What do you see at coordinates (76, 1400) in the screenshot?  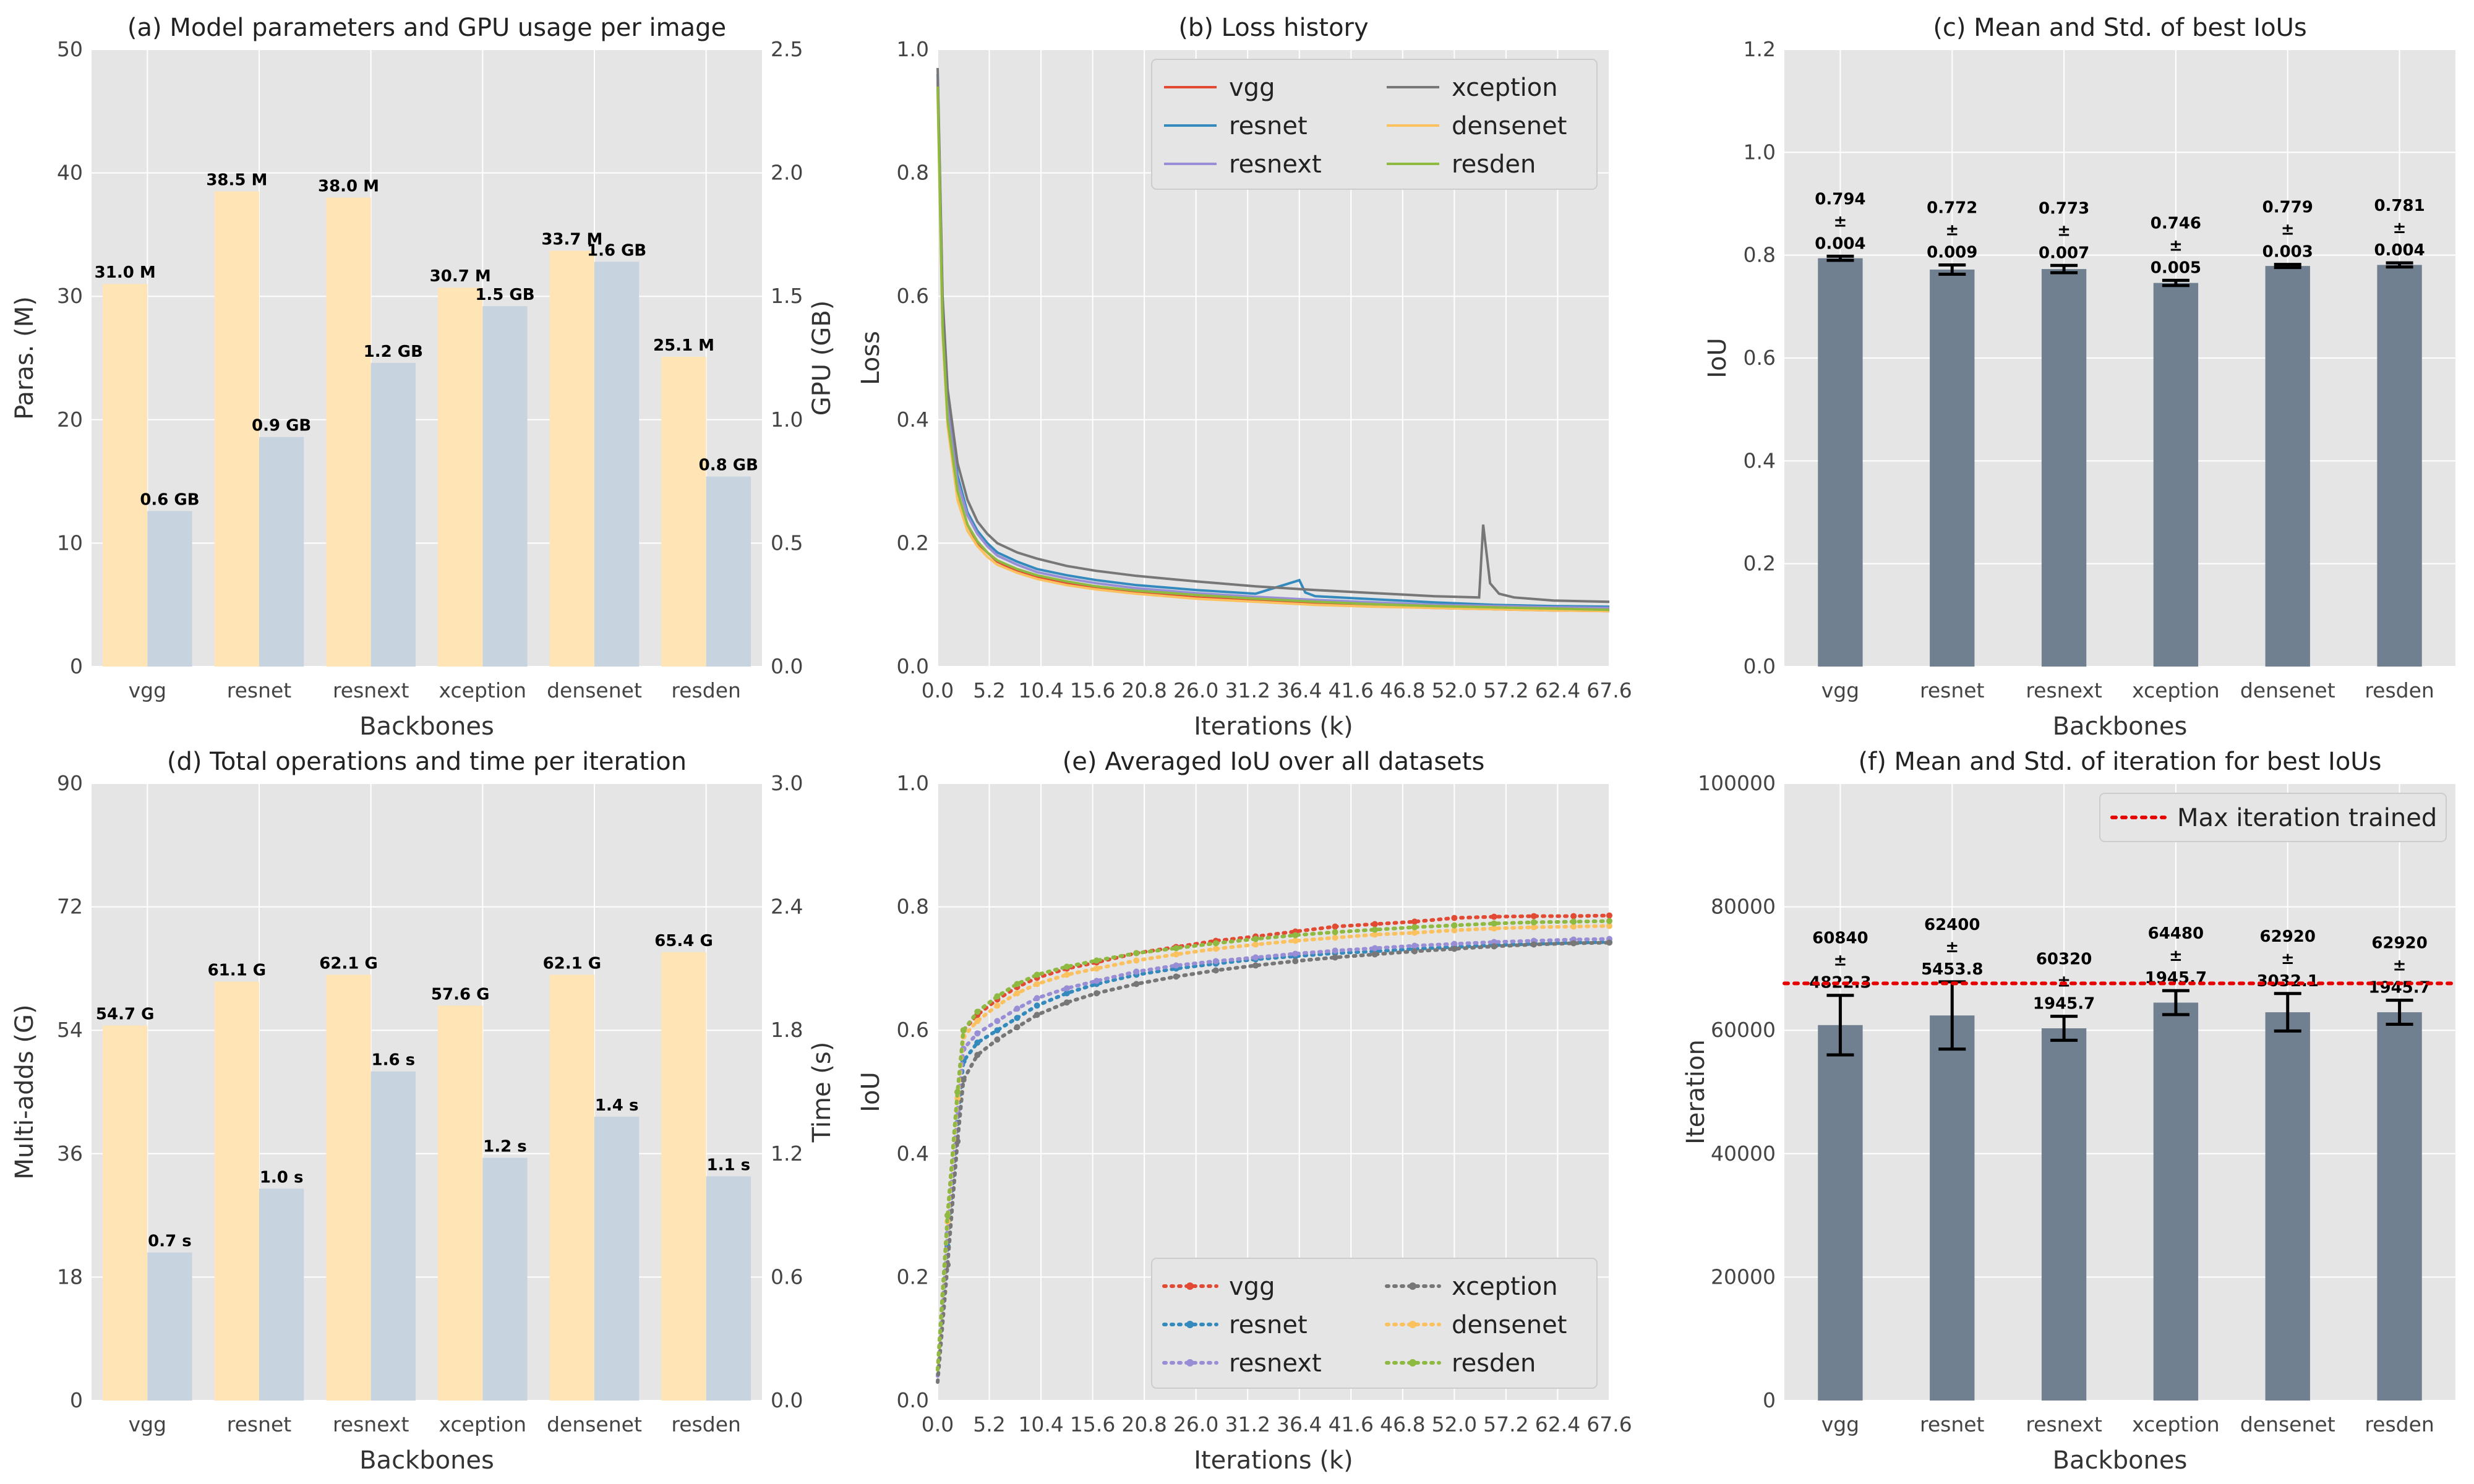 I see `y-tick-label: 0` at bounding box center [76, 1400].